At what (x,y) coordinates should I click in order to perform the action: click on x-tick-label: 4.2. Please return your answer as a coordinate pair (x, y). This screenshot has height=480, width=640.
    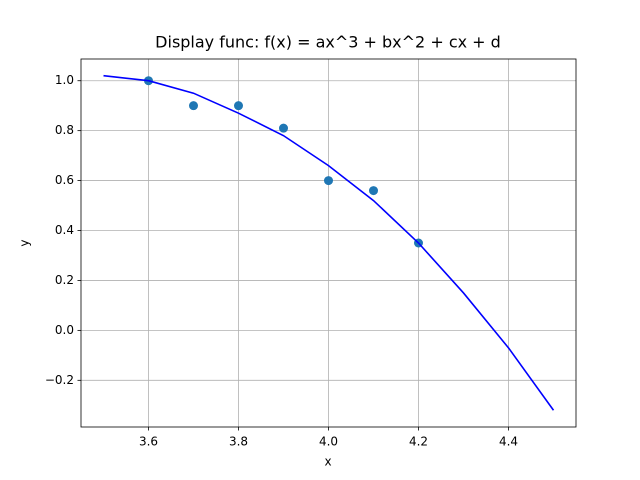
    Looking at the image, I should click on (418, 442).